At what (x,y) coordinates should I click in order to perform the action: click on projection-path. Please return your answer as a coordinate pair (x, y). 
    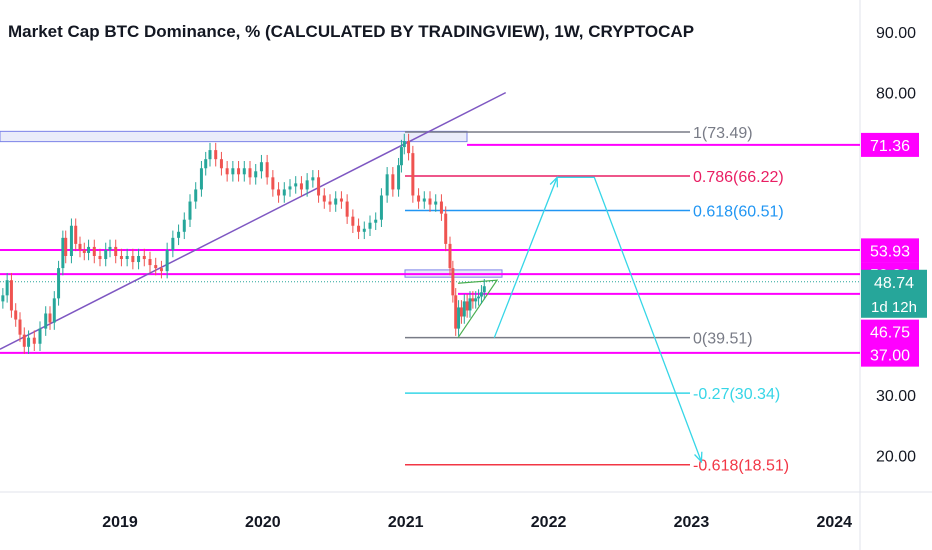
    Looking at the image, I should click on (598, 319).